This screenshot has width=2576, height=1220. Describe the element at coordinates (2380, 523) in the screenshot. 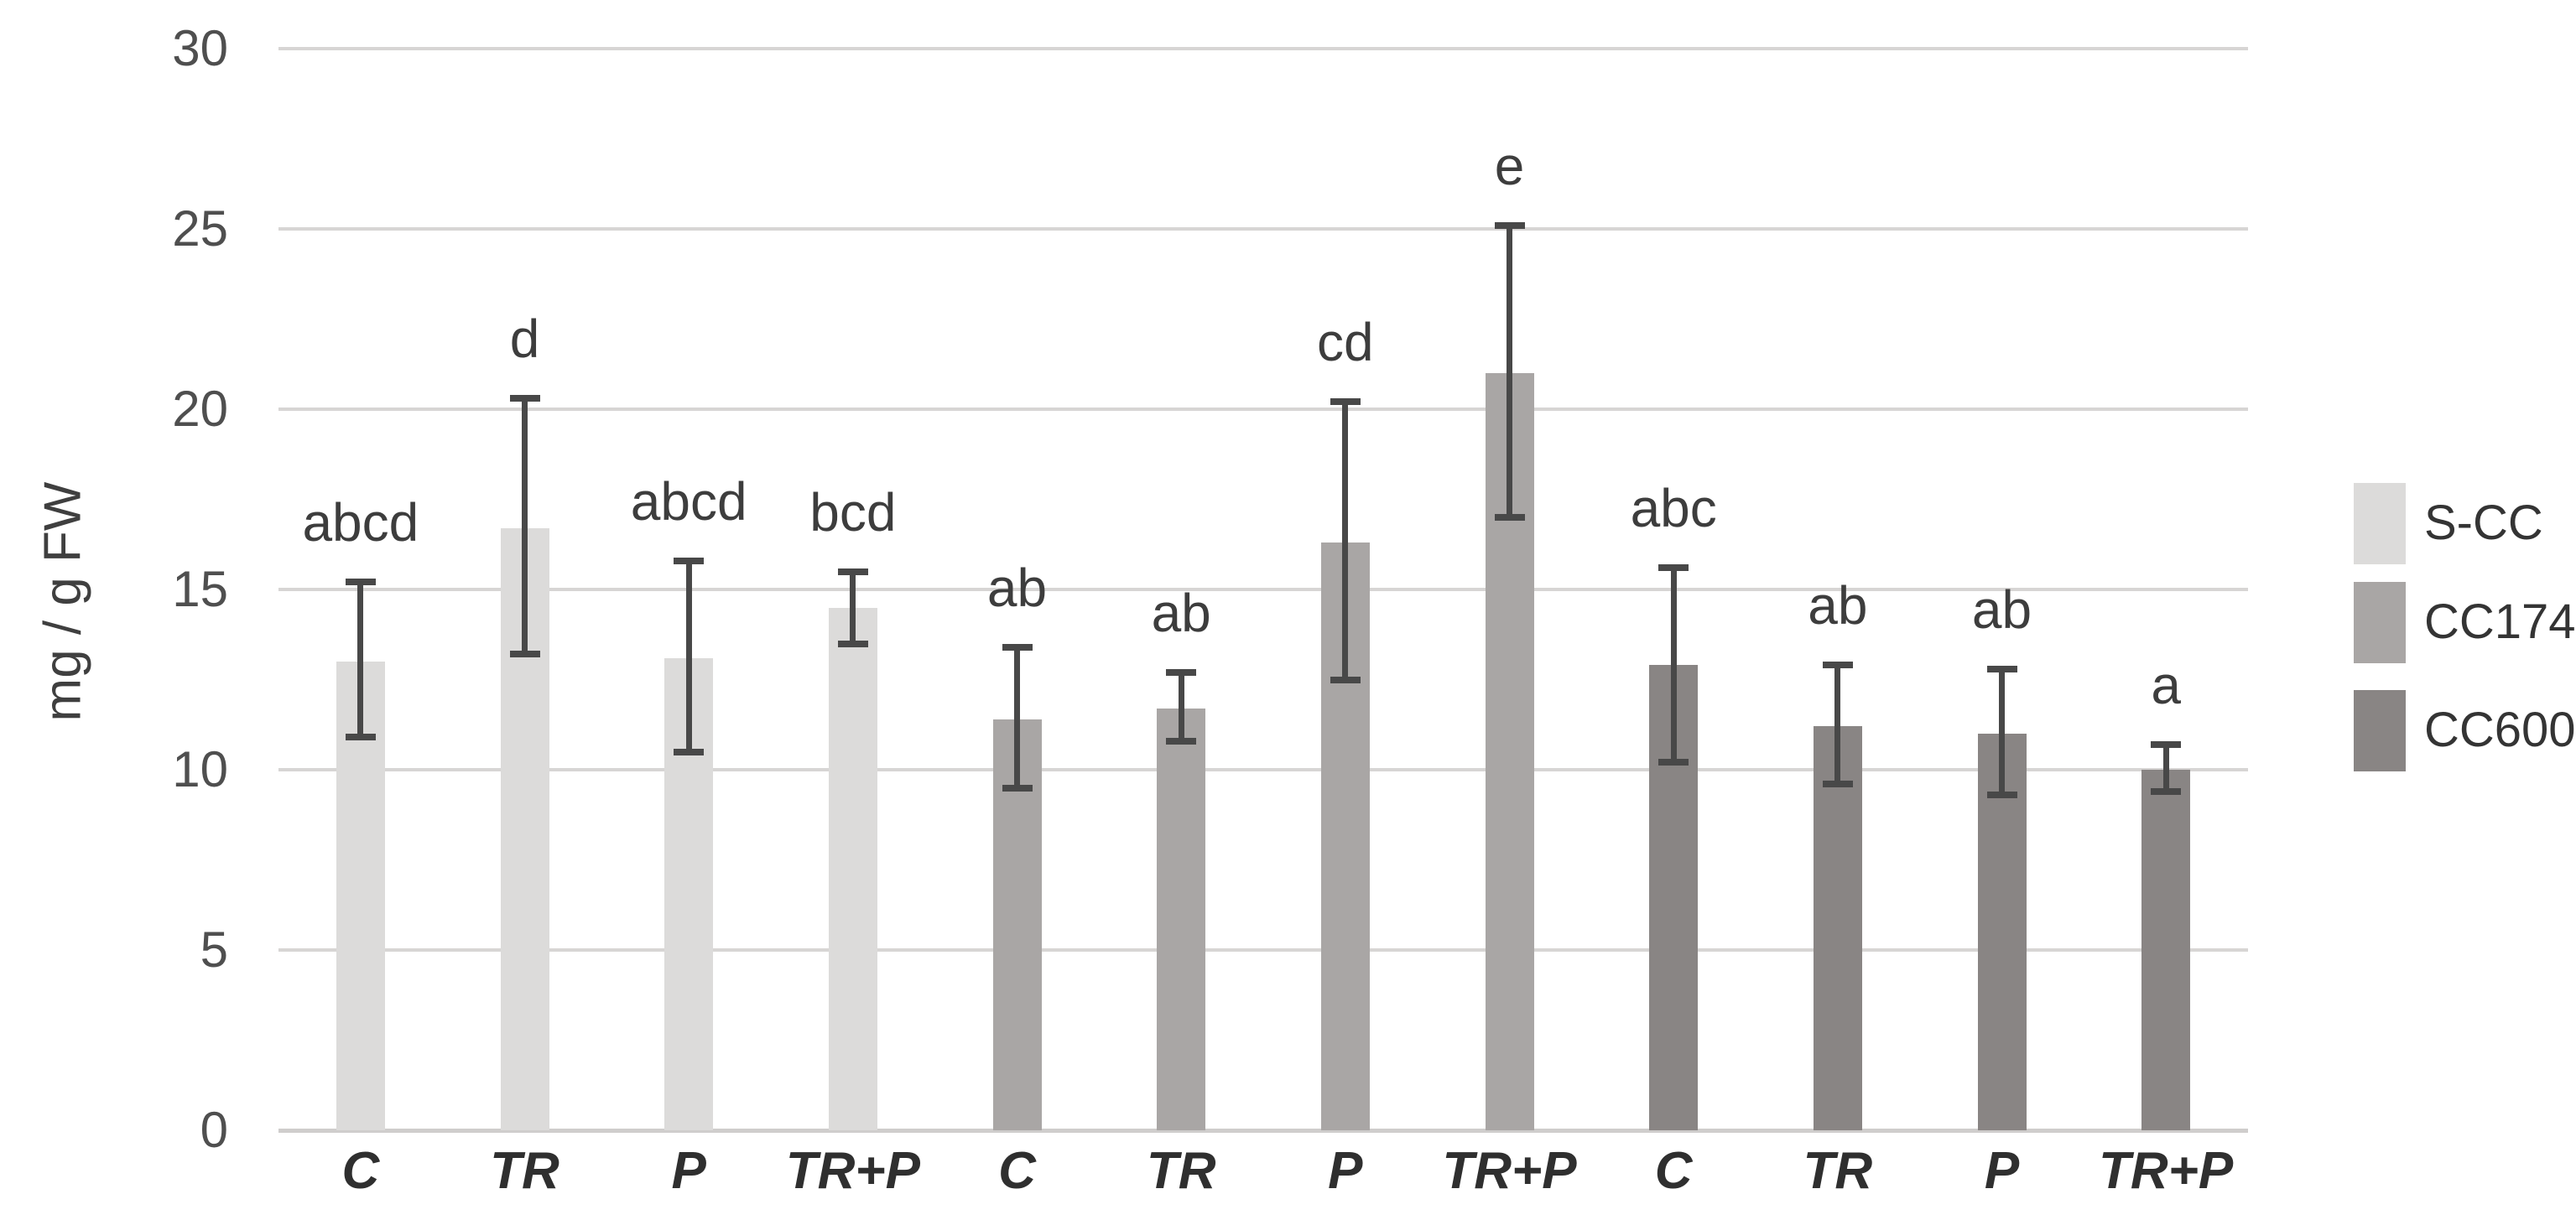

I see `legend-swatch-S-CC` at that location.